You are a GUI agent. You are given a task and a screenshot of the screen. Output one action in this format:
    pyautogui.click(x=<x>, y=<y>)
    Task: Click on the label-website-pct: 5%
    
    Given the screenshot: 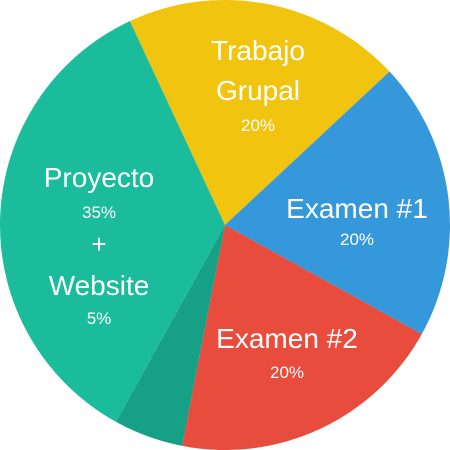 What is the action you would take?
    pyautogui.click(x=99, y=318)
    